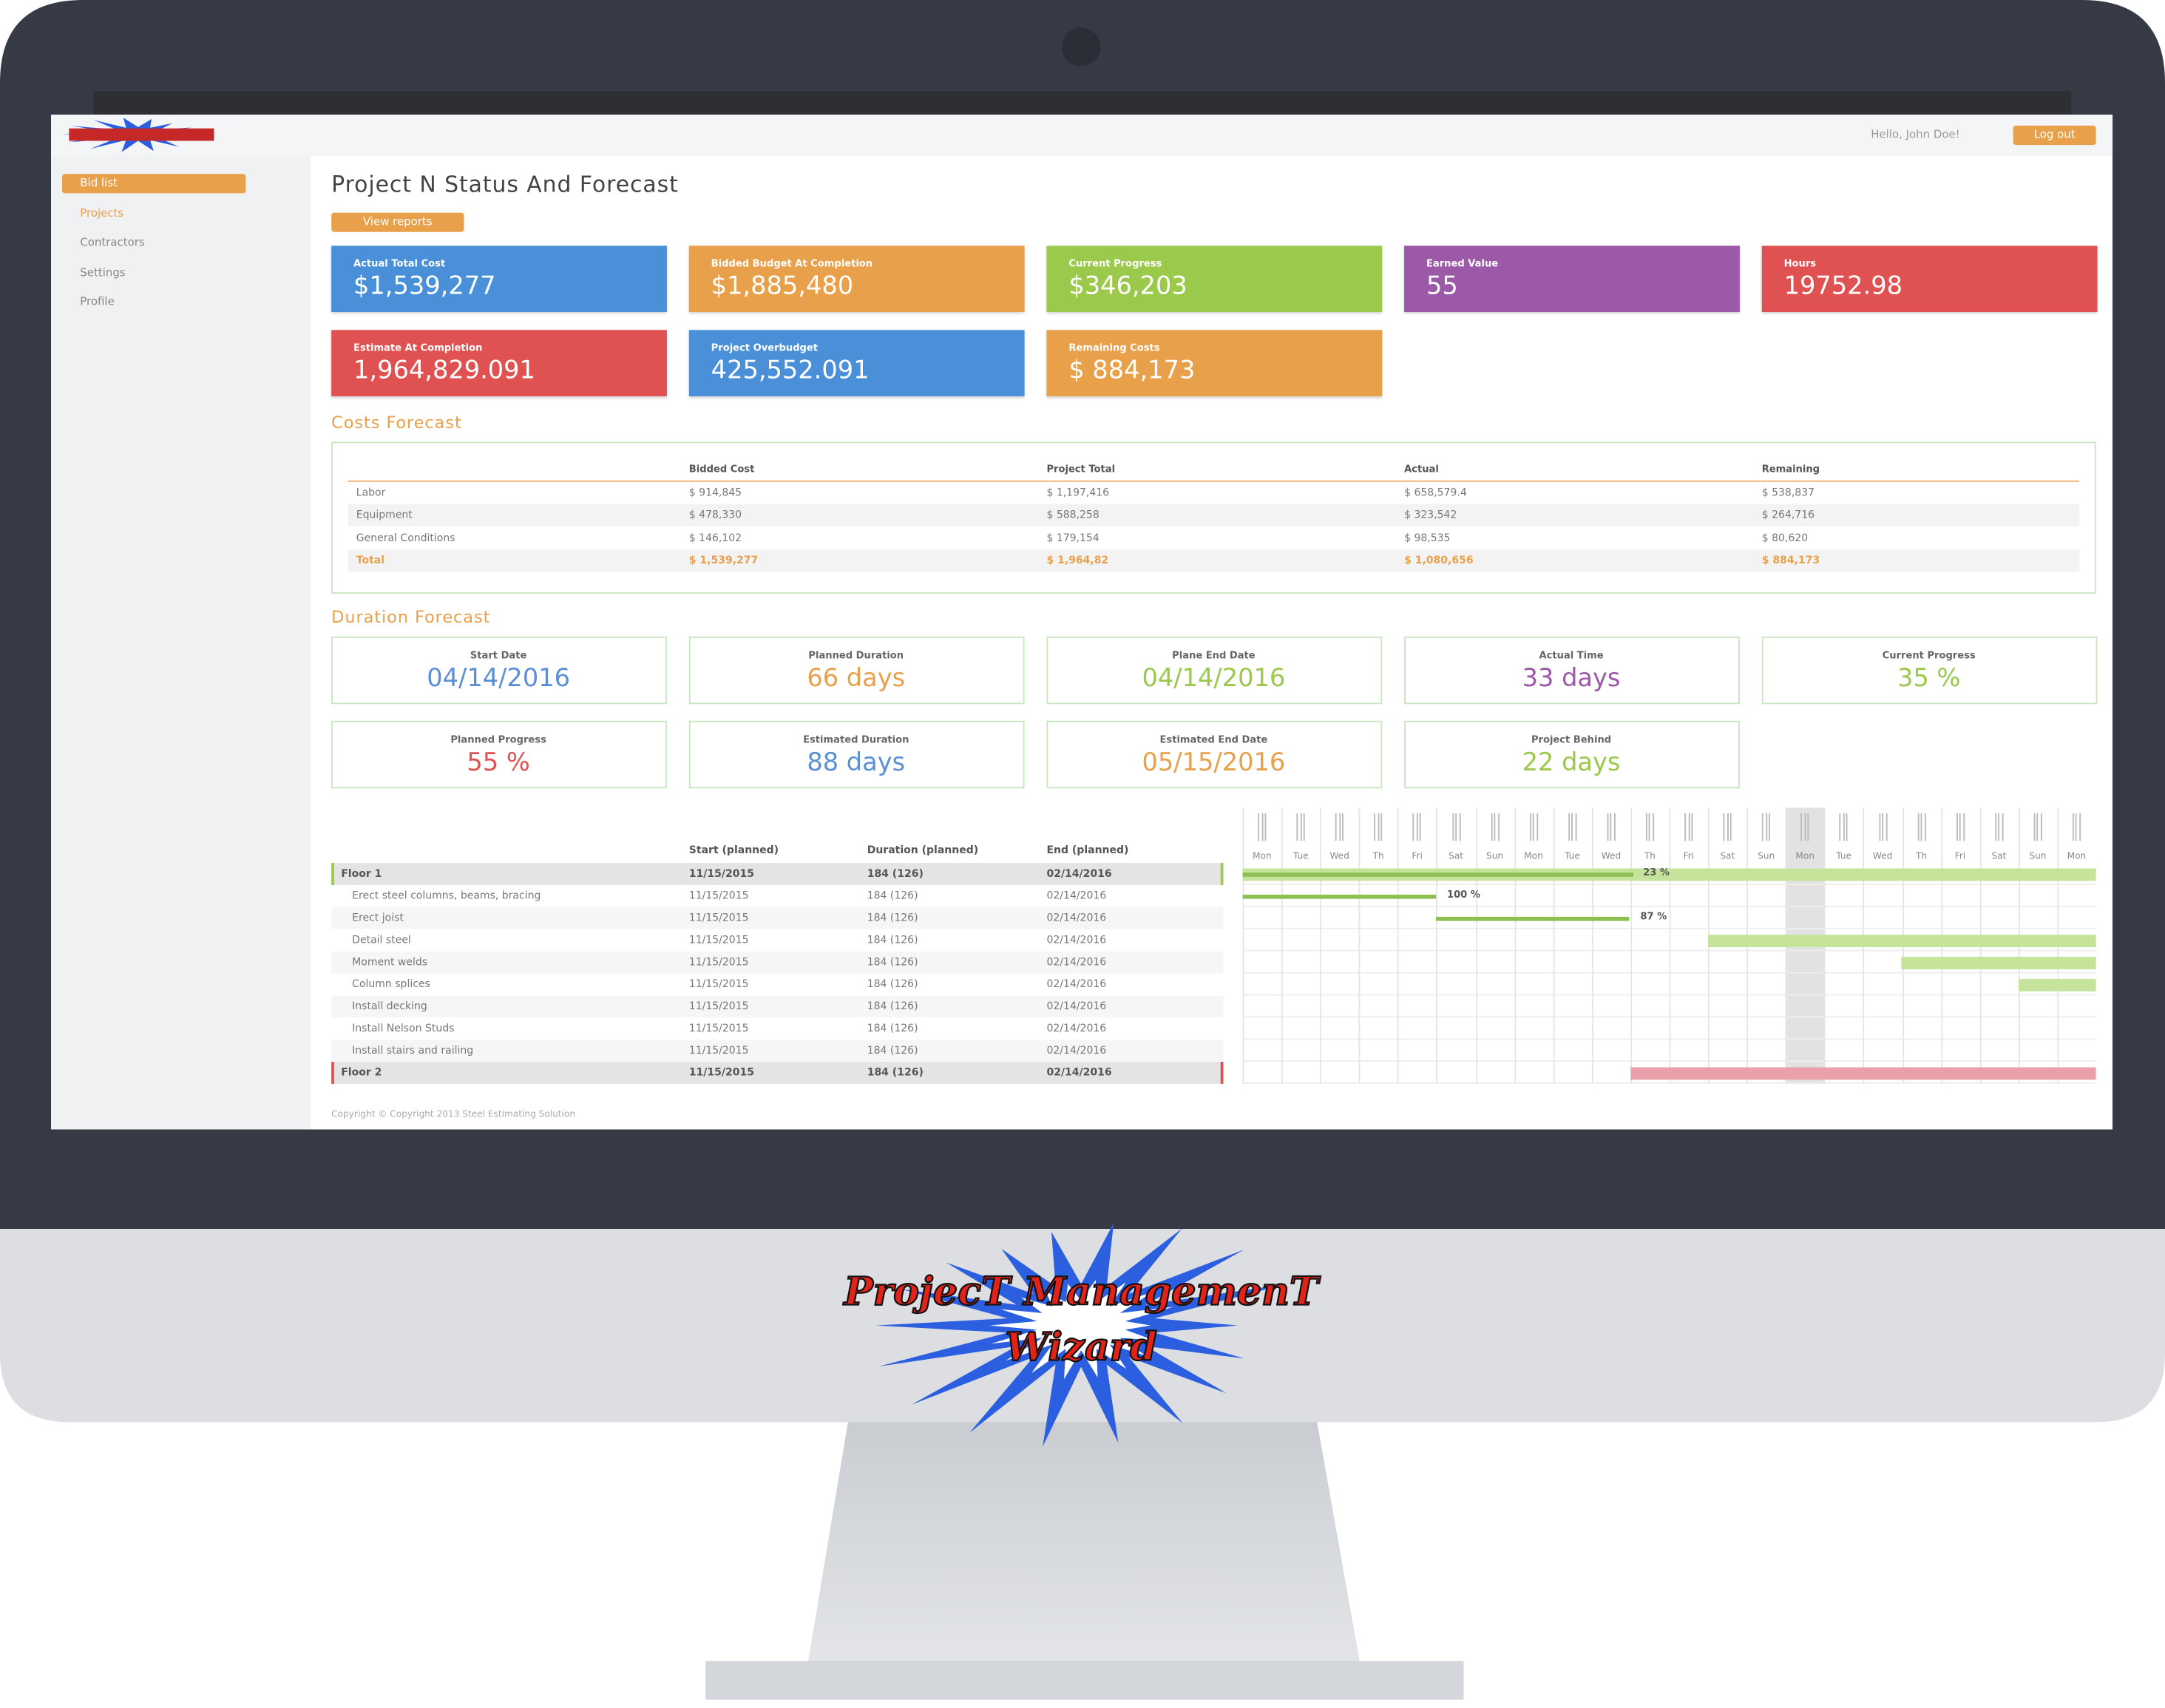 The width and height of the screenshot is (2165, 1708). I want to click on sidebar-item: Settings, so click(103, 272).